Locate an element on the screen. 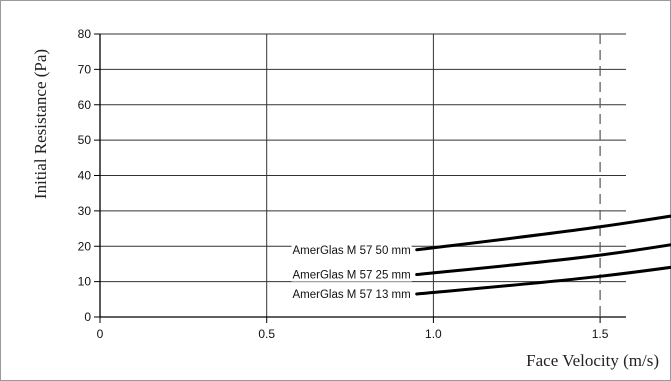 This screenshot has height=381, width=671. series-label: AmerGlas M 57 50 mm is located at coordinates (351, 251).